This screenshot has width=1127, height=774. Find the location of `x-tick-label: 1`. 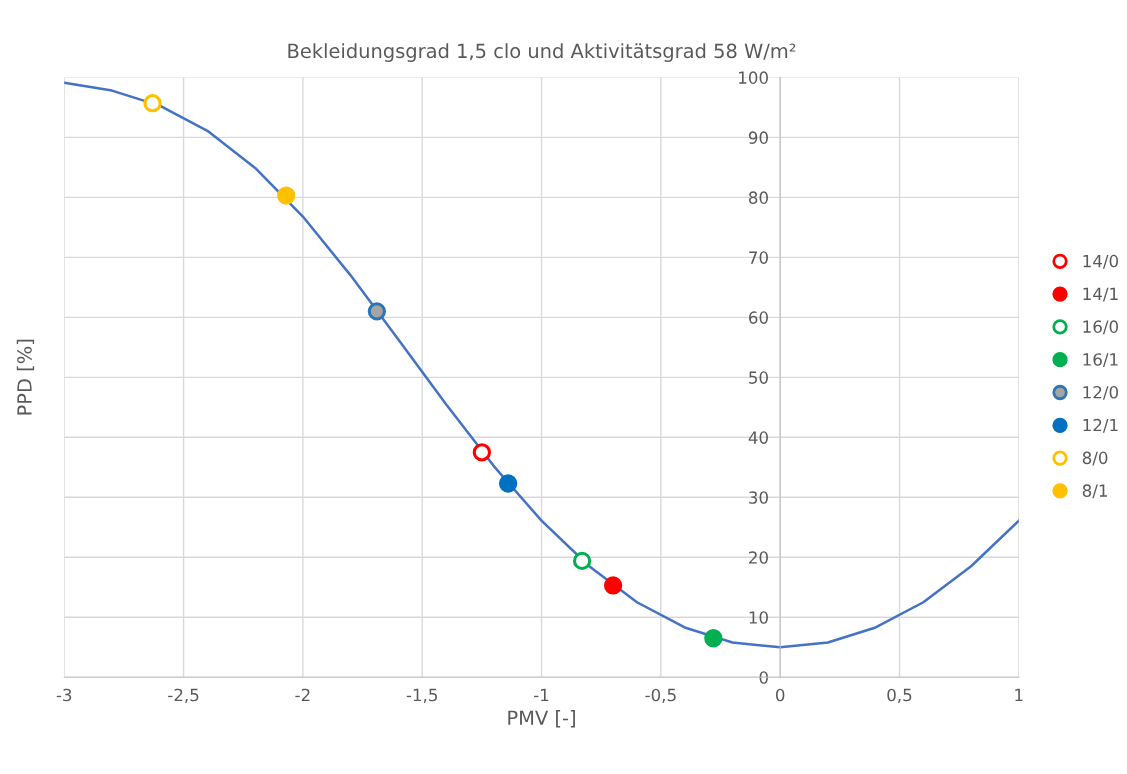

x-tick-label: 1 is located at coordinates (1019, 695).